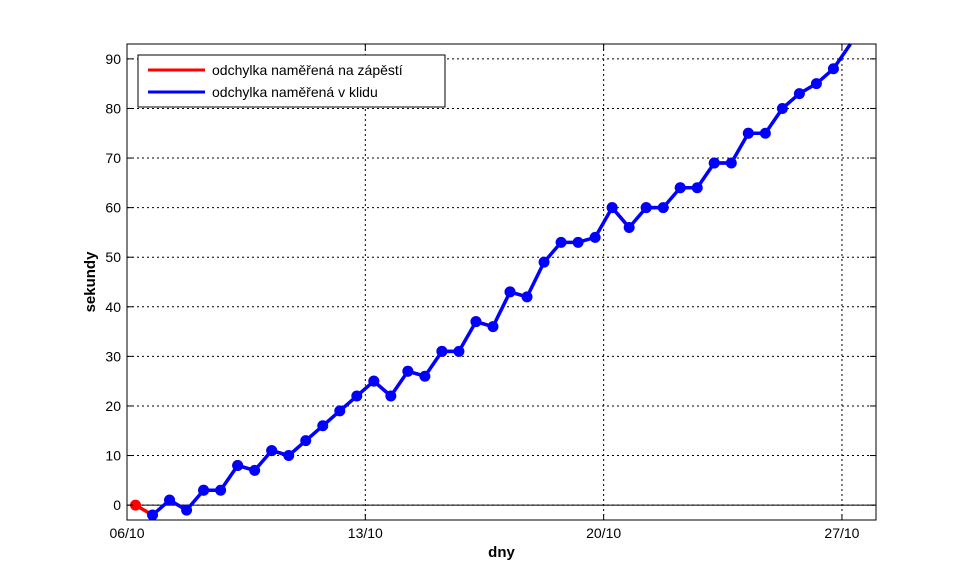  I want to click on y-tick-label: 0, so click(117, 505).